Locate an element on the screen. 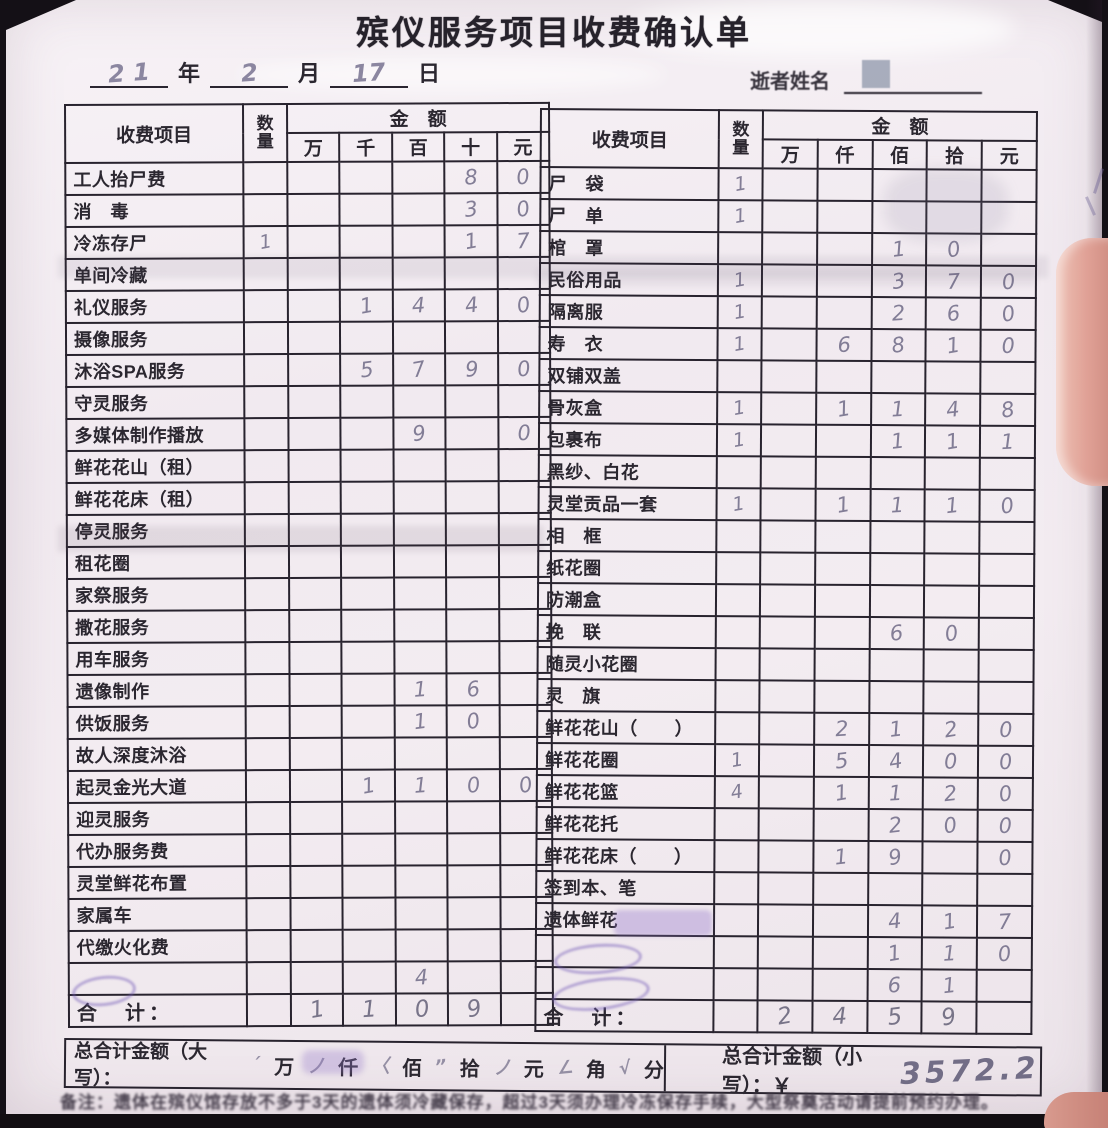 This screenshot has width=1108, height=1128. table-row: 鲜花花圈 1 5 4 0 0 is located at coordinates (785, 760).